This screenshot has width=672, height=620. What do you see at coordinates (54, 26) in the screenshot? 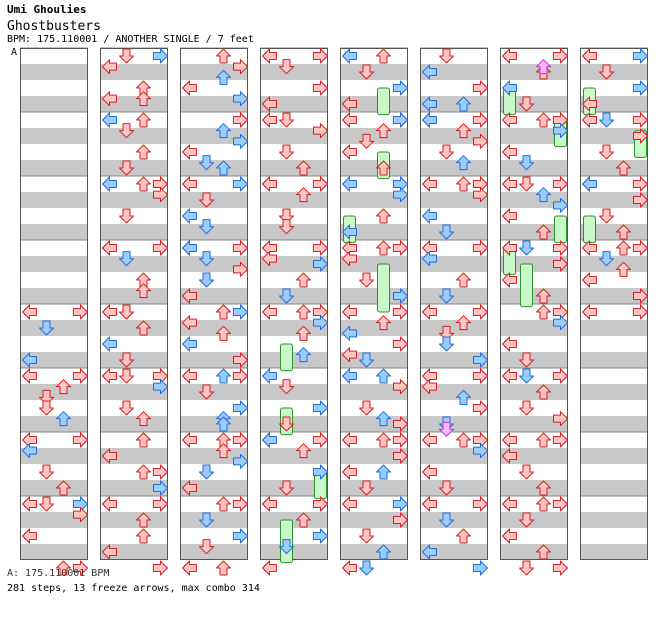
I see `song-title: Ghostbusters` at bounding box center [54, 26].